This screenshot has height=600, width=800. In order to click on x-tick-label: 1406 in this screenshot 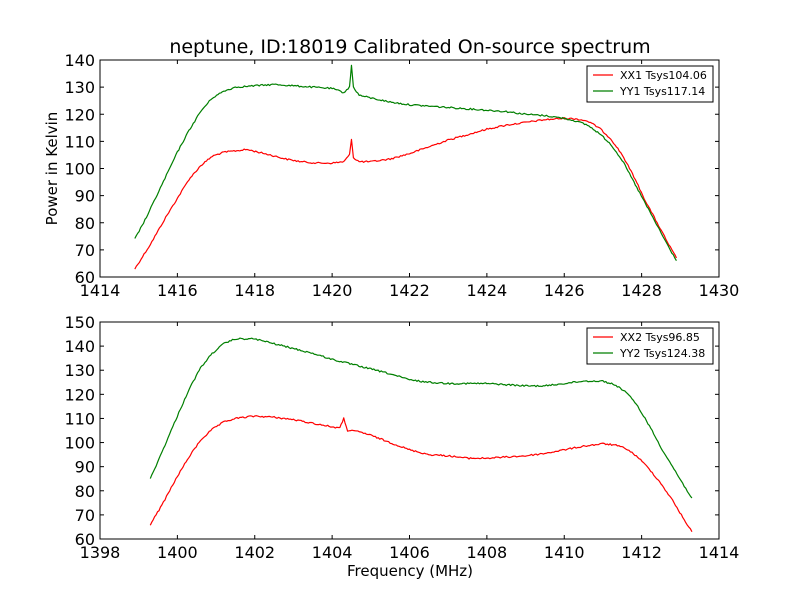, I will do `click(409, 552)`.